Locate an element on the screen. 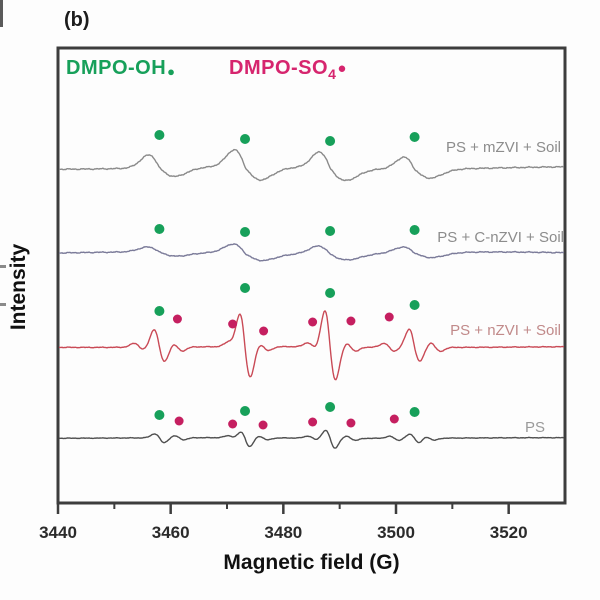  x-tick-label: 3520 is located at coordinates (509, 532).